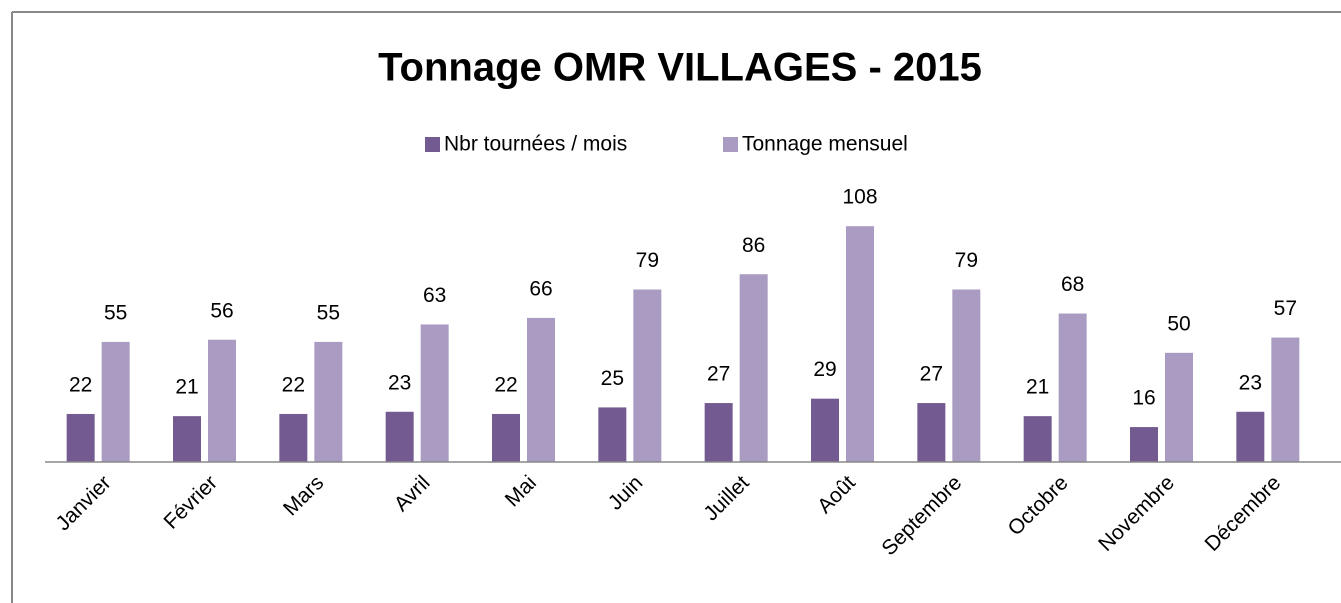  I want to click on x-tick-label: Décembre, so click(1243, 513).